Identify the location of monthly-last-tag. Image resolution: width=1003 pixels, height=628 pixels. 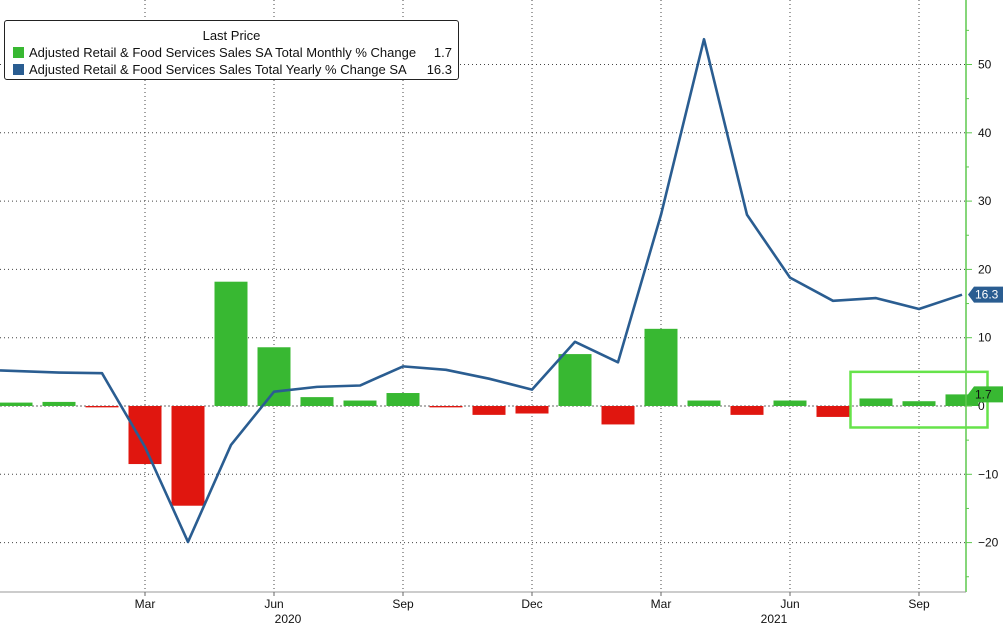
(985, 394).